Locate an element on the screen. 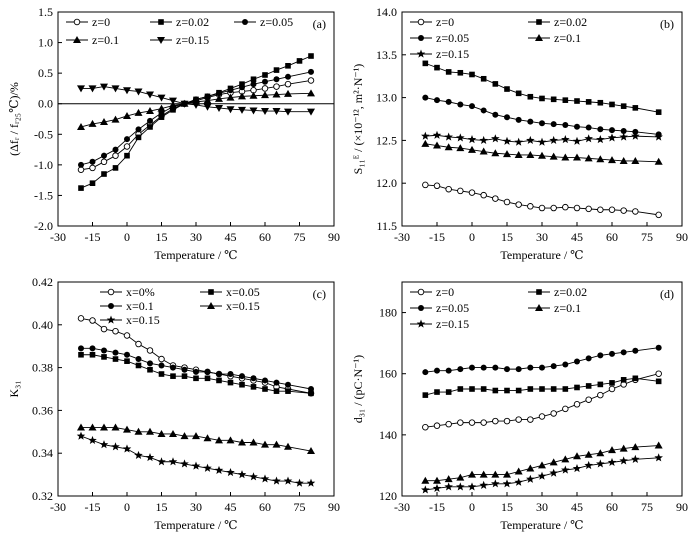  y-axis-label: S₁₁ᴱ / (×10⁻¹², m²·N⁻¹) is located at coordinates (358, 119).